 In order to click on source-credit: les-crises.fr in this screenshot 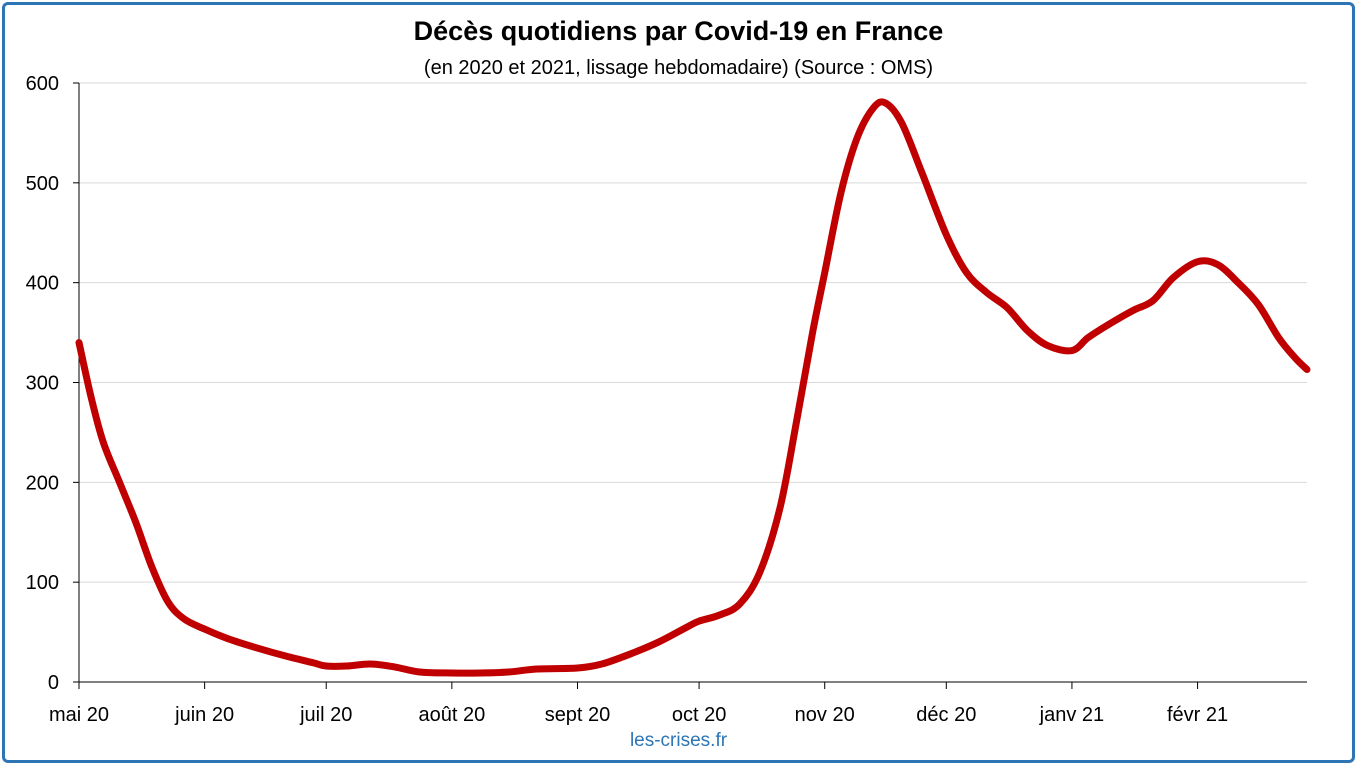, I will do `click(678, 740)`.